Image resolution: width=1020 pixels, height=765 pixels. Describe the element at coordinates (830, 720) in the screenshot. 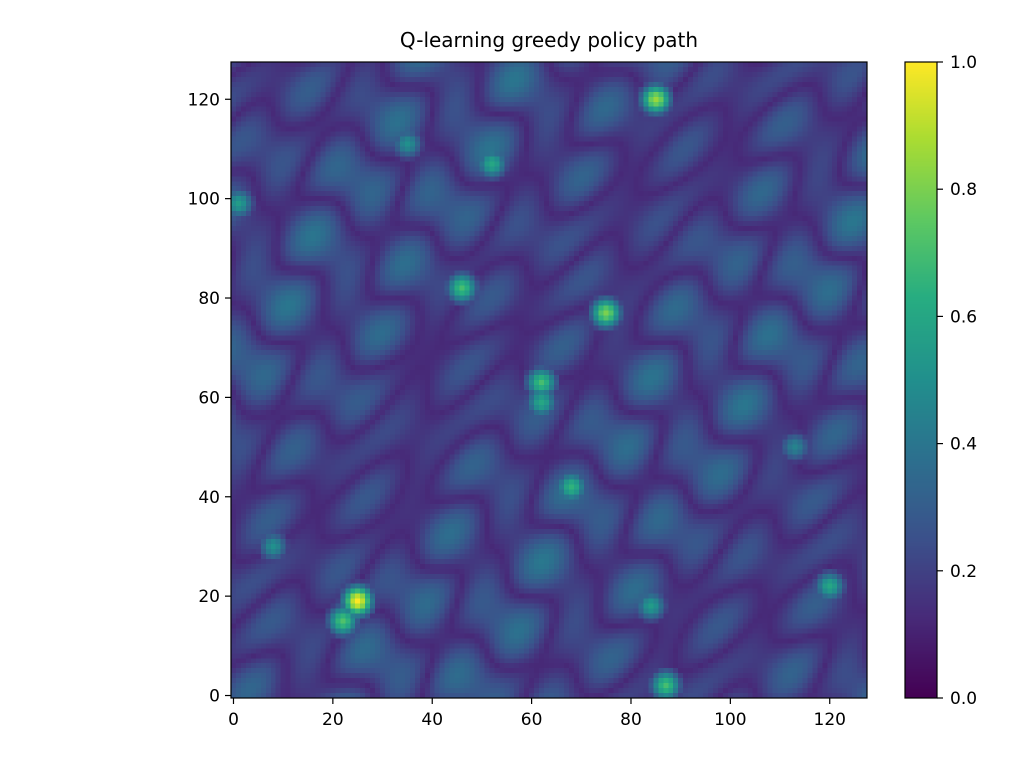

I see `x-tick-label: 120` at that location.